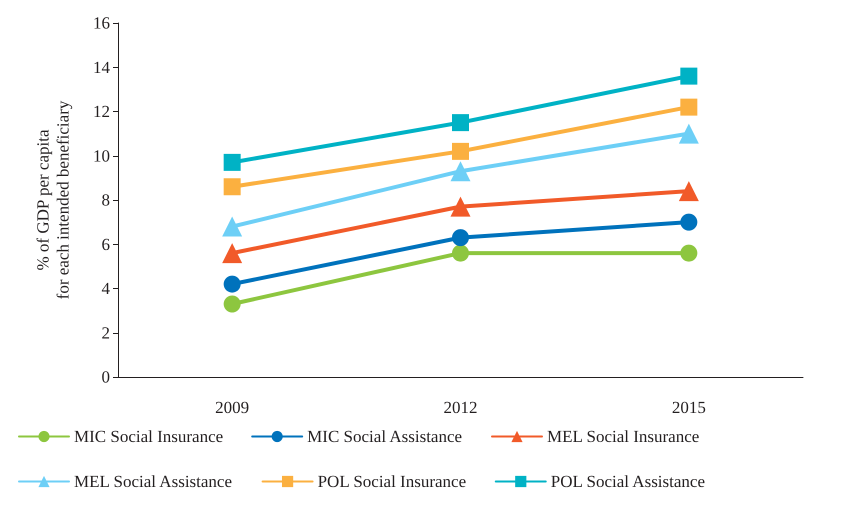 This screenshot has height=508, width=861. I want to click on x-tick-label: 2009, so click(232, 407).